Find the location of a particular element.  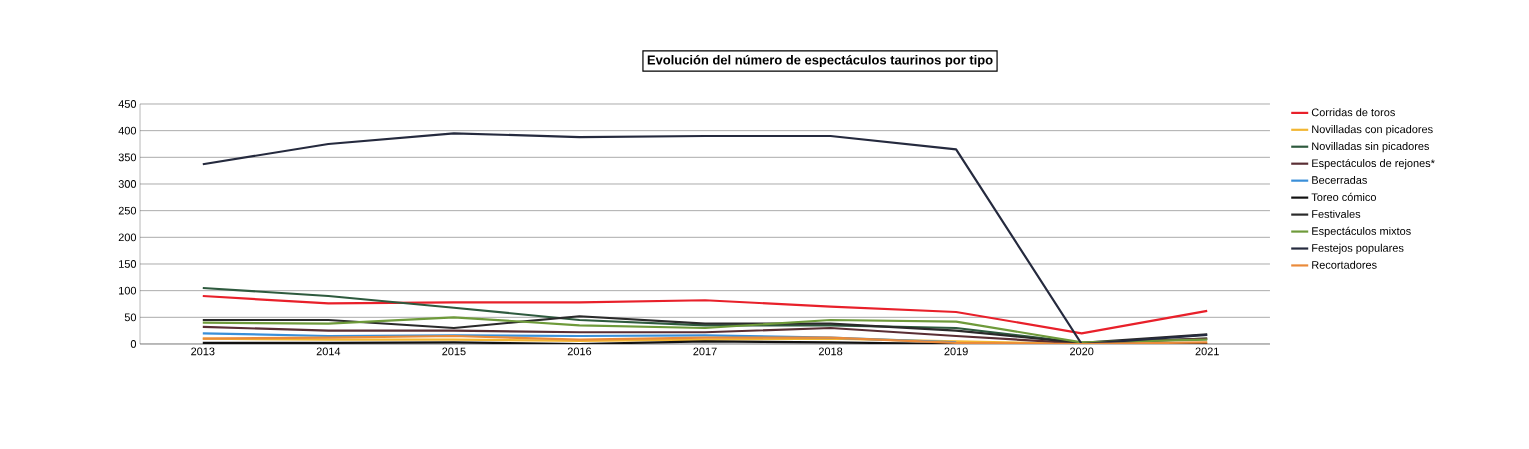

y-tick-label: 0 is located at coordinates (133, 344).